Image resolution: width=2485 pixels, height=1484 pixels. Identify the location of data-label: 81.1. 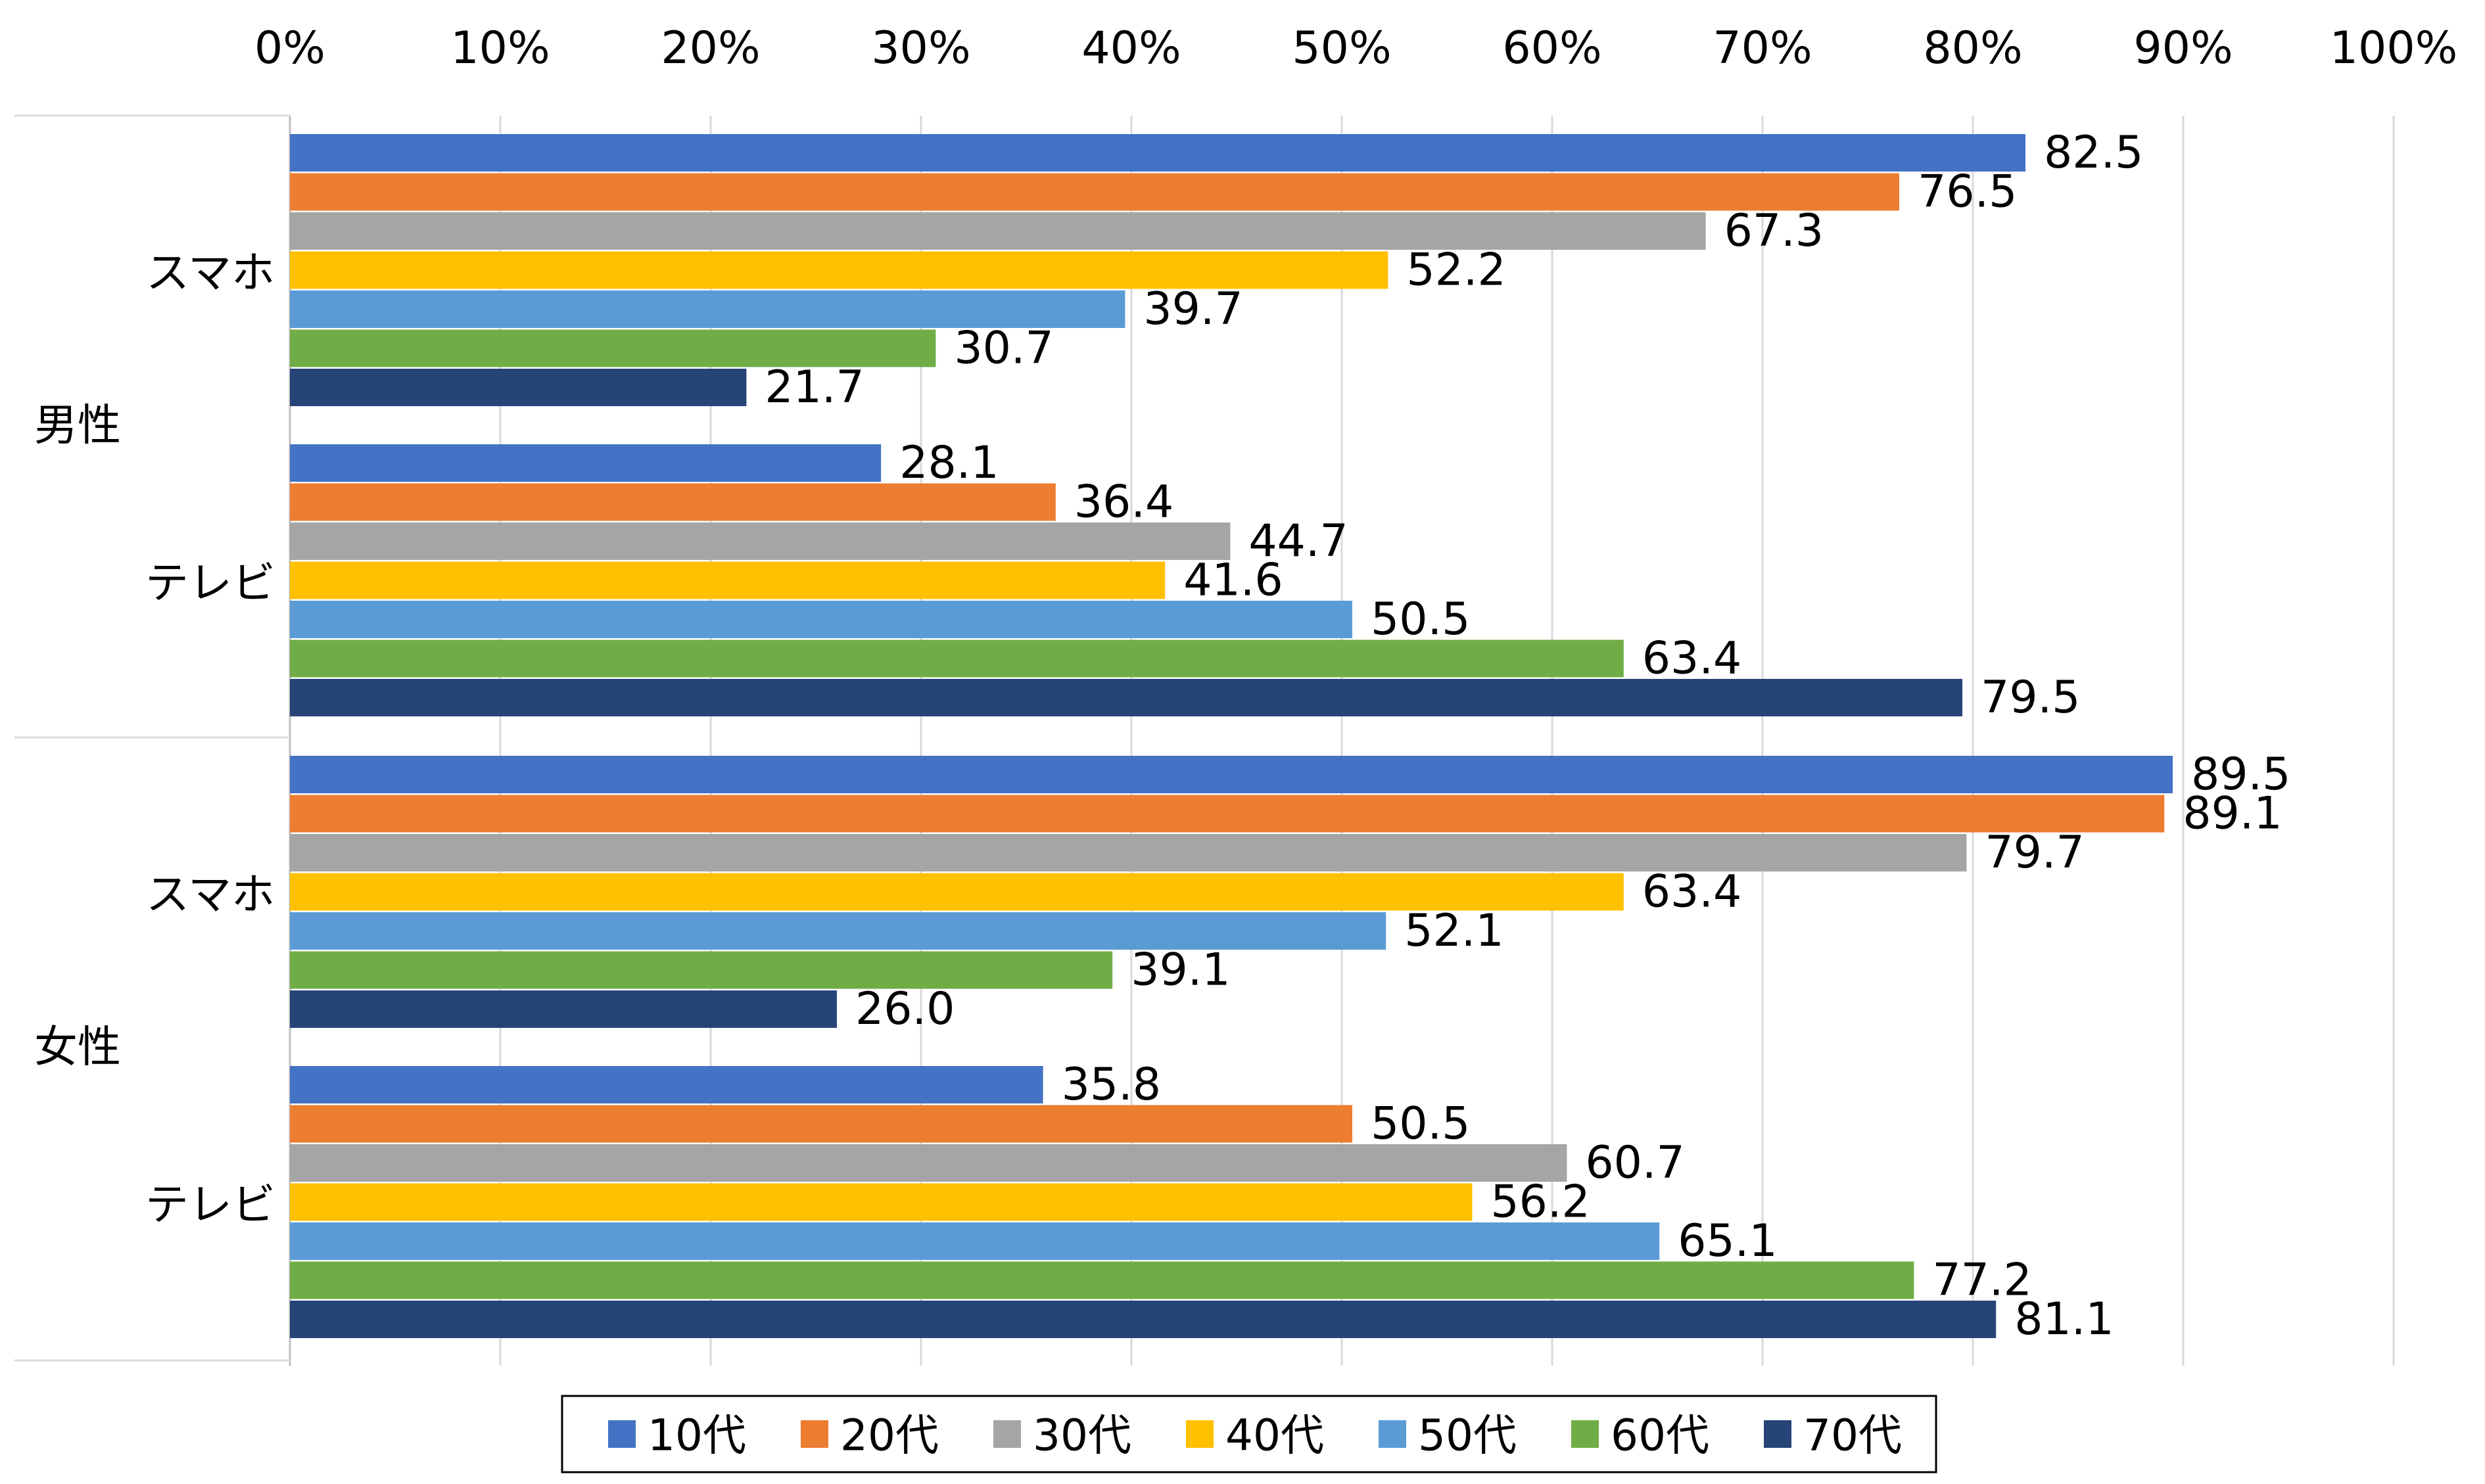
(2064, 1319).